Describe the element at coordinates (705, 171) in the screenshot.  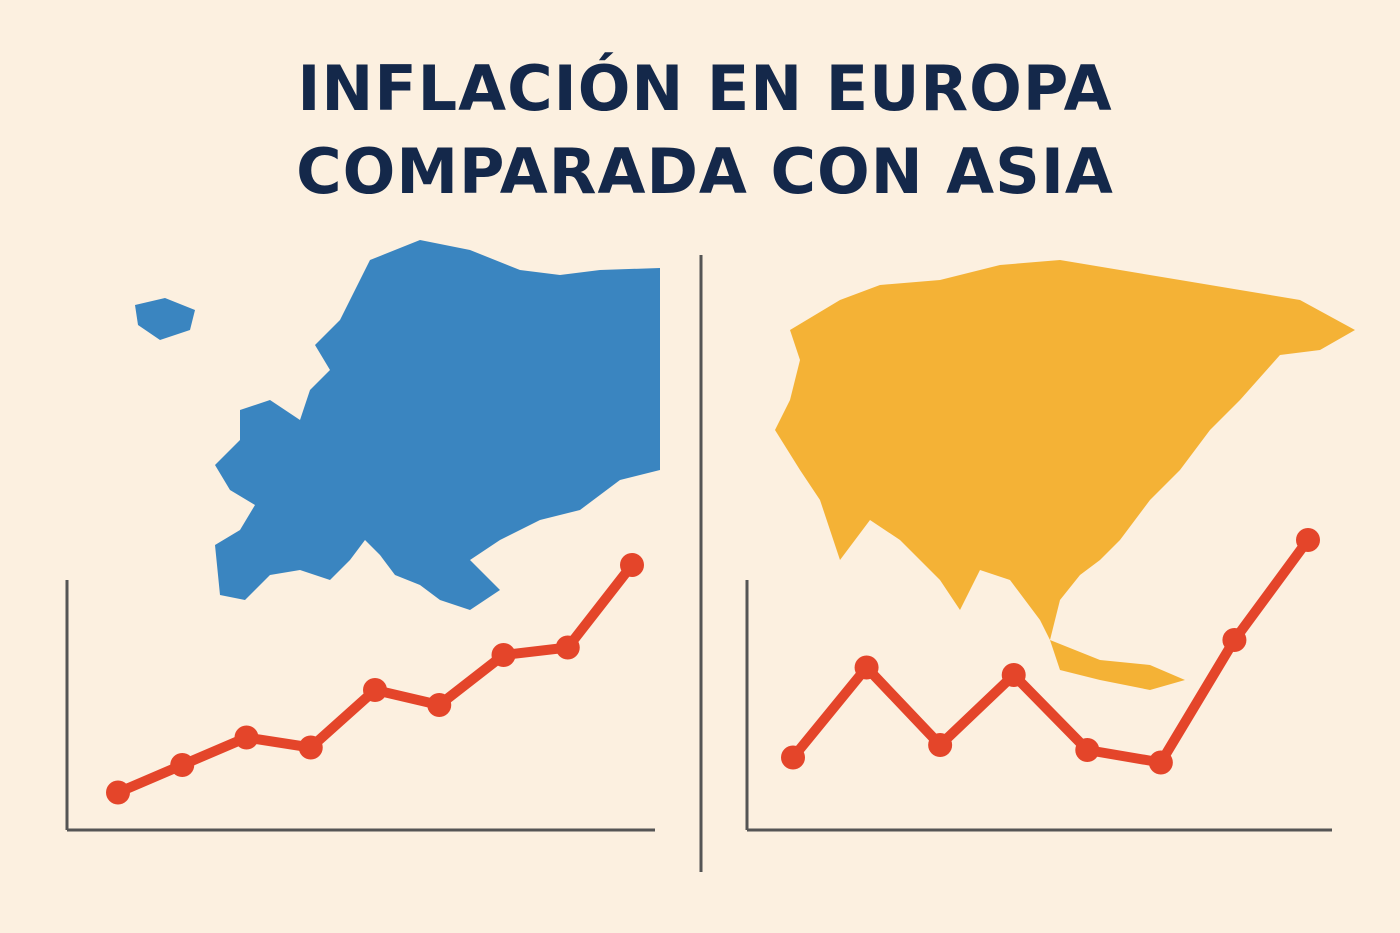
I see `title-line: COMPARADA CON ASIA` at that location.